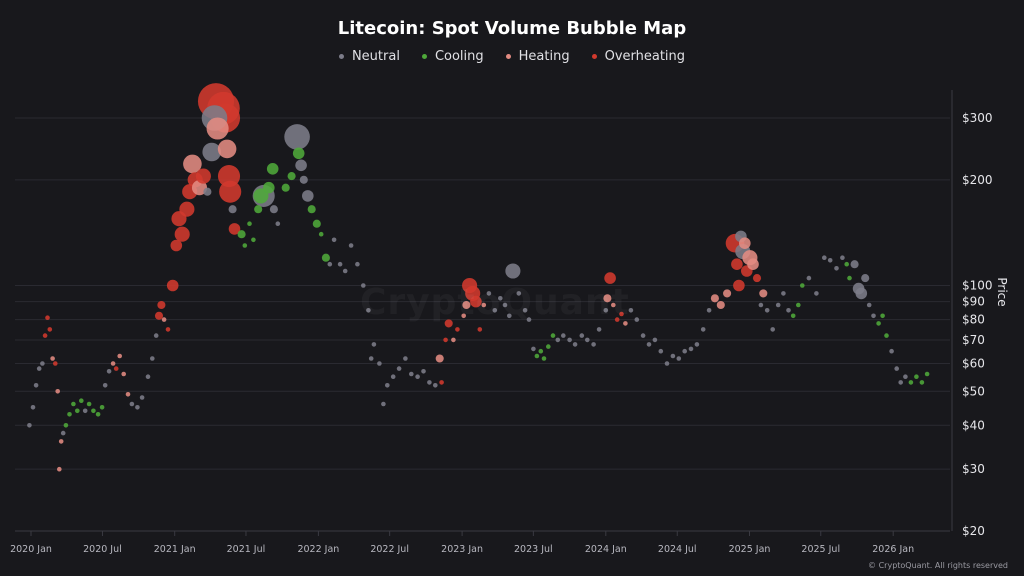 This screenshot has height=576, width=1024. I want to click on y-tick-label: $50, so click(973, 391).